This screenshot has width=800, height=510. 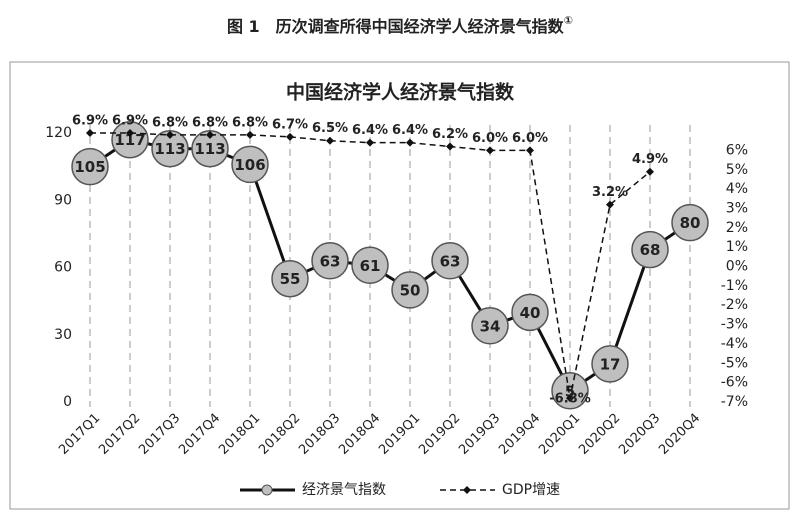 What do you see at coordinates (67, 402) in the screenshot?
I see `y-tick-label: 0` at bounding box center [67, 402].